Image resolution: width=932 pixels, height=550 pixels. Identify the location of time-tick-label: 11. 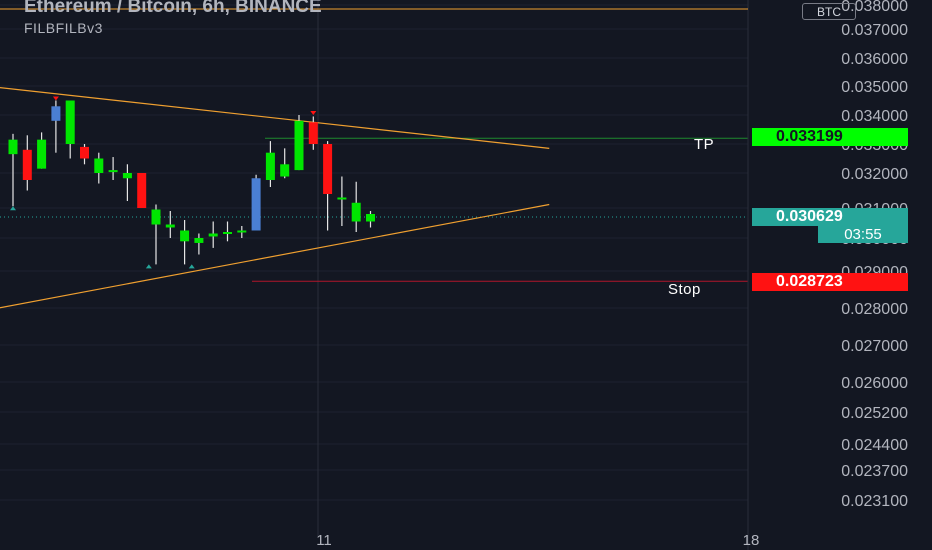
(324, 540).